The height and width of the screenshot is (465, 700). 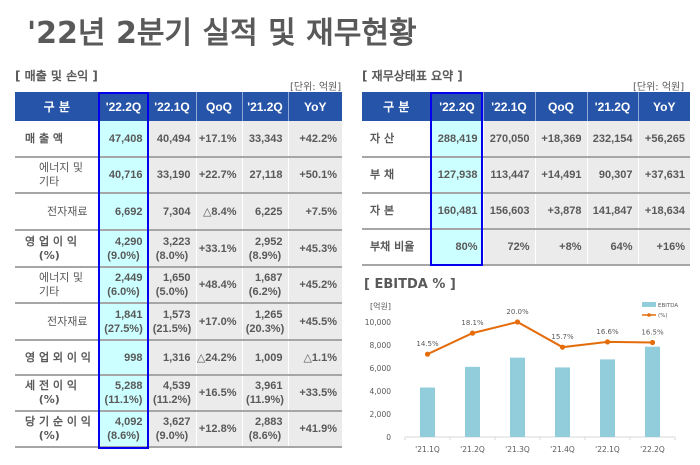 I want to click on ebitda-pct-label: 20.0%, so click(x=517, y=312).